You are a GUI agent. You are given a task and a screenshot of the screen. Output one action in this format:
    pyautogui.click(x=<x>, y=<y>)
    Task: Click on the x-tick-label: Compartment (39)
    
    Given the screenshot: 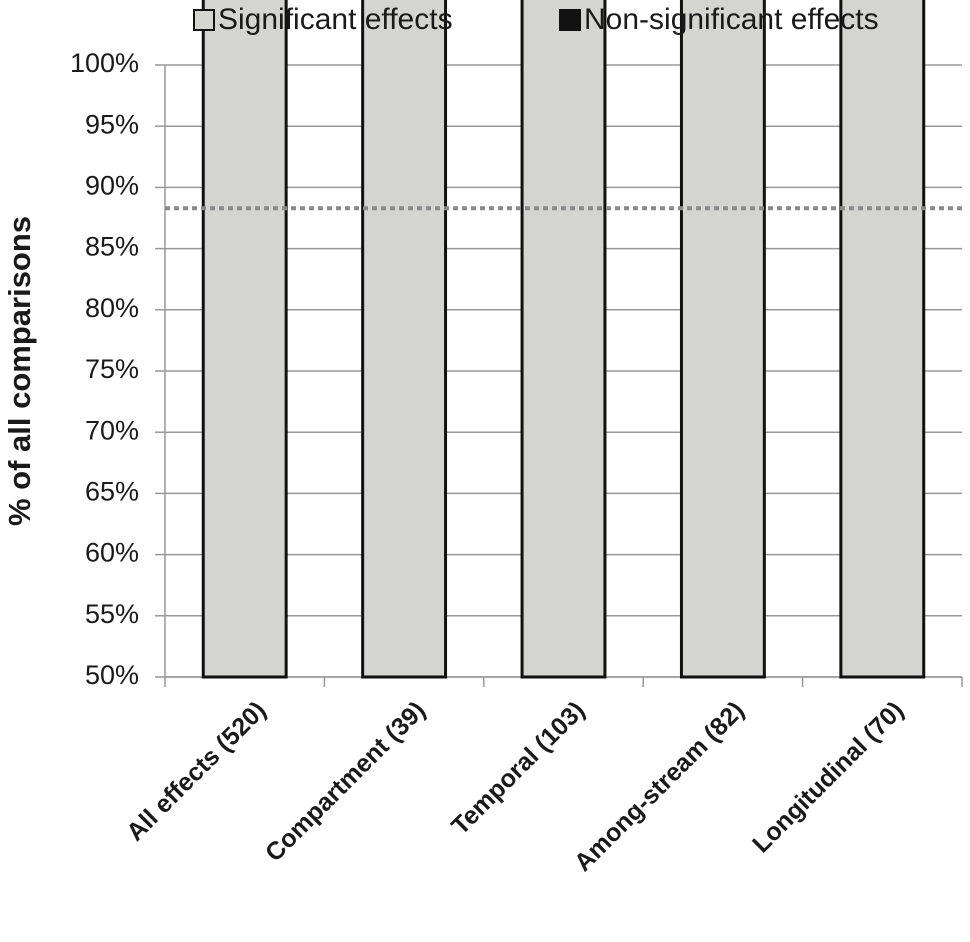 What is the action you would take?
    pyautogui.click(x=345, y=781)
    